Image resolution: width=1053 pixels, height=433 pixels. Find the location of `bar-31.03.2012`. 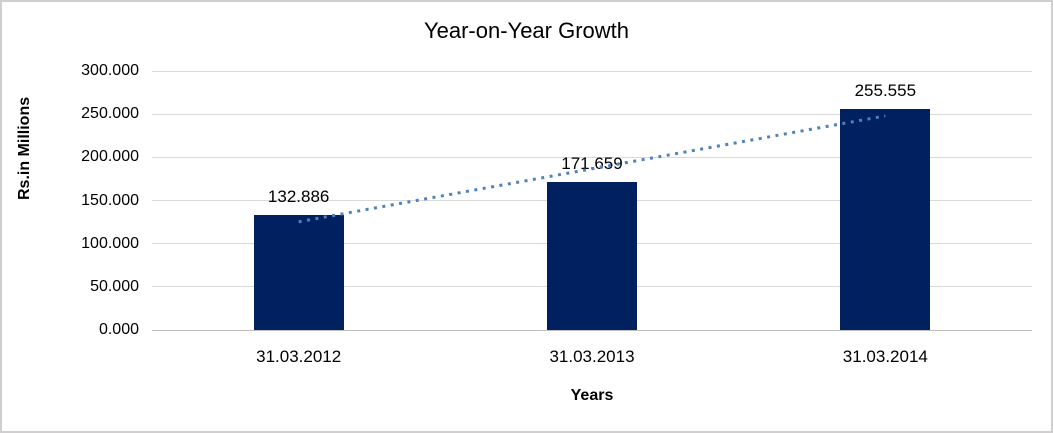

bar-31.03.2012 is located at coordinates (298, 272).